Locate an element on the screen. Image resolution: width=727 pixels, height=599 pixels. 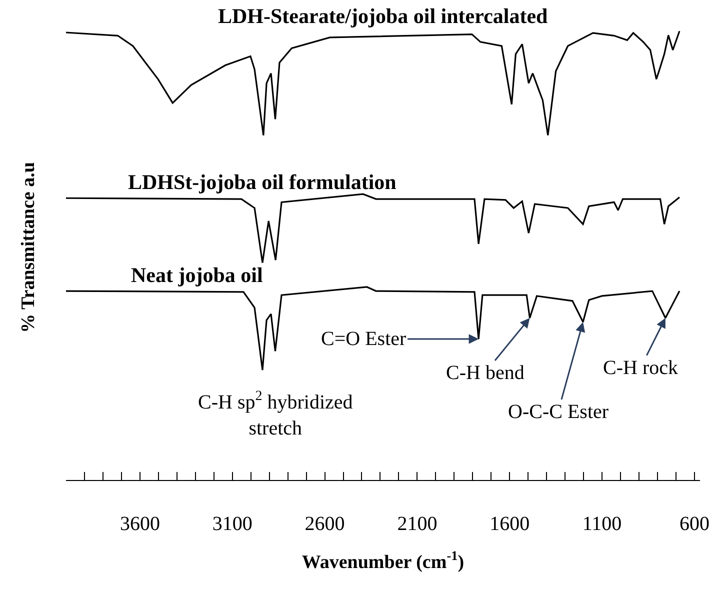
x-tick-label: 2100 is located at coordinates (417, 524).